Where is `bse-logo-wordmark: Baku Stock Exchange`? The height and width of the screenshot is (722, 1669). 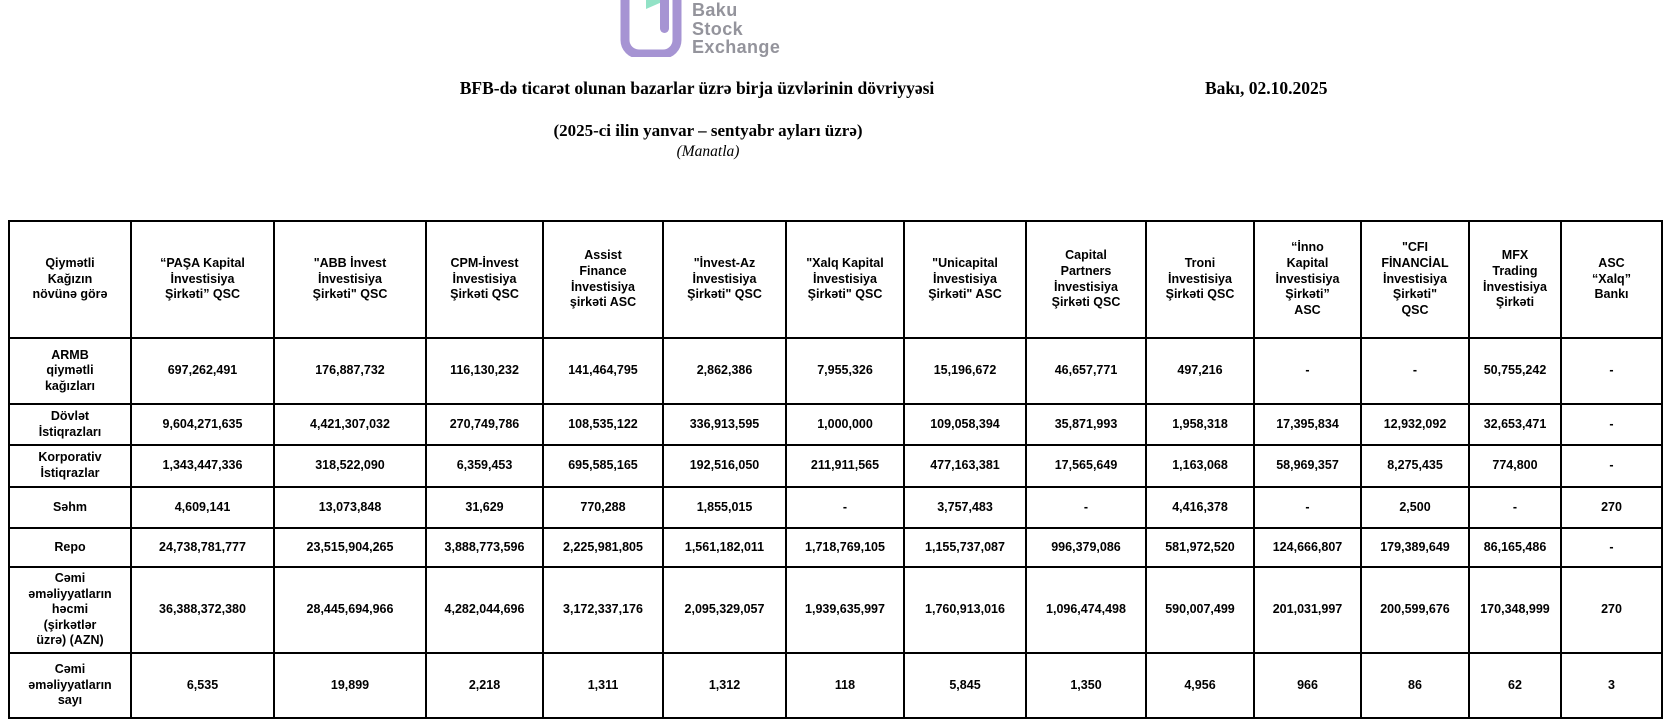 bse-logo-wordmark: Baku Stock Exchange is located at coordinates (736, 29).